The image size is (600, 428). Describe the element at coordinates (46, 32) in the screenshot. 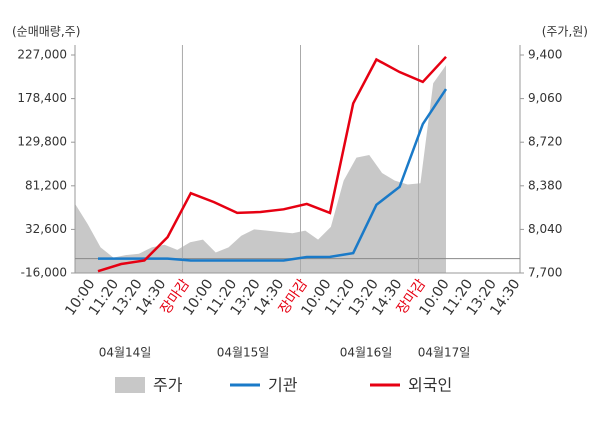

I see `y-axis-label: (순매매량,주)` at that location.